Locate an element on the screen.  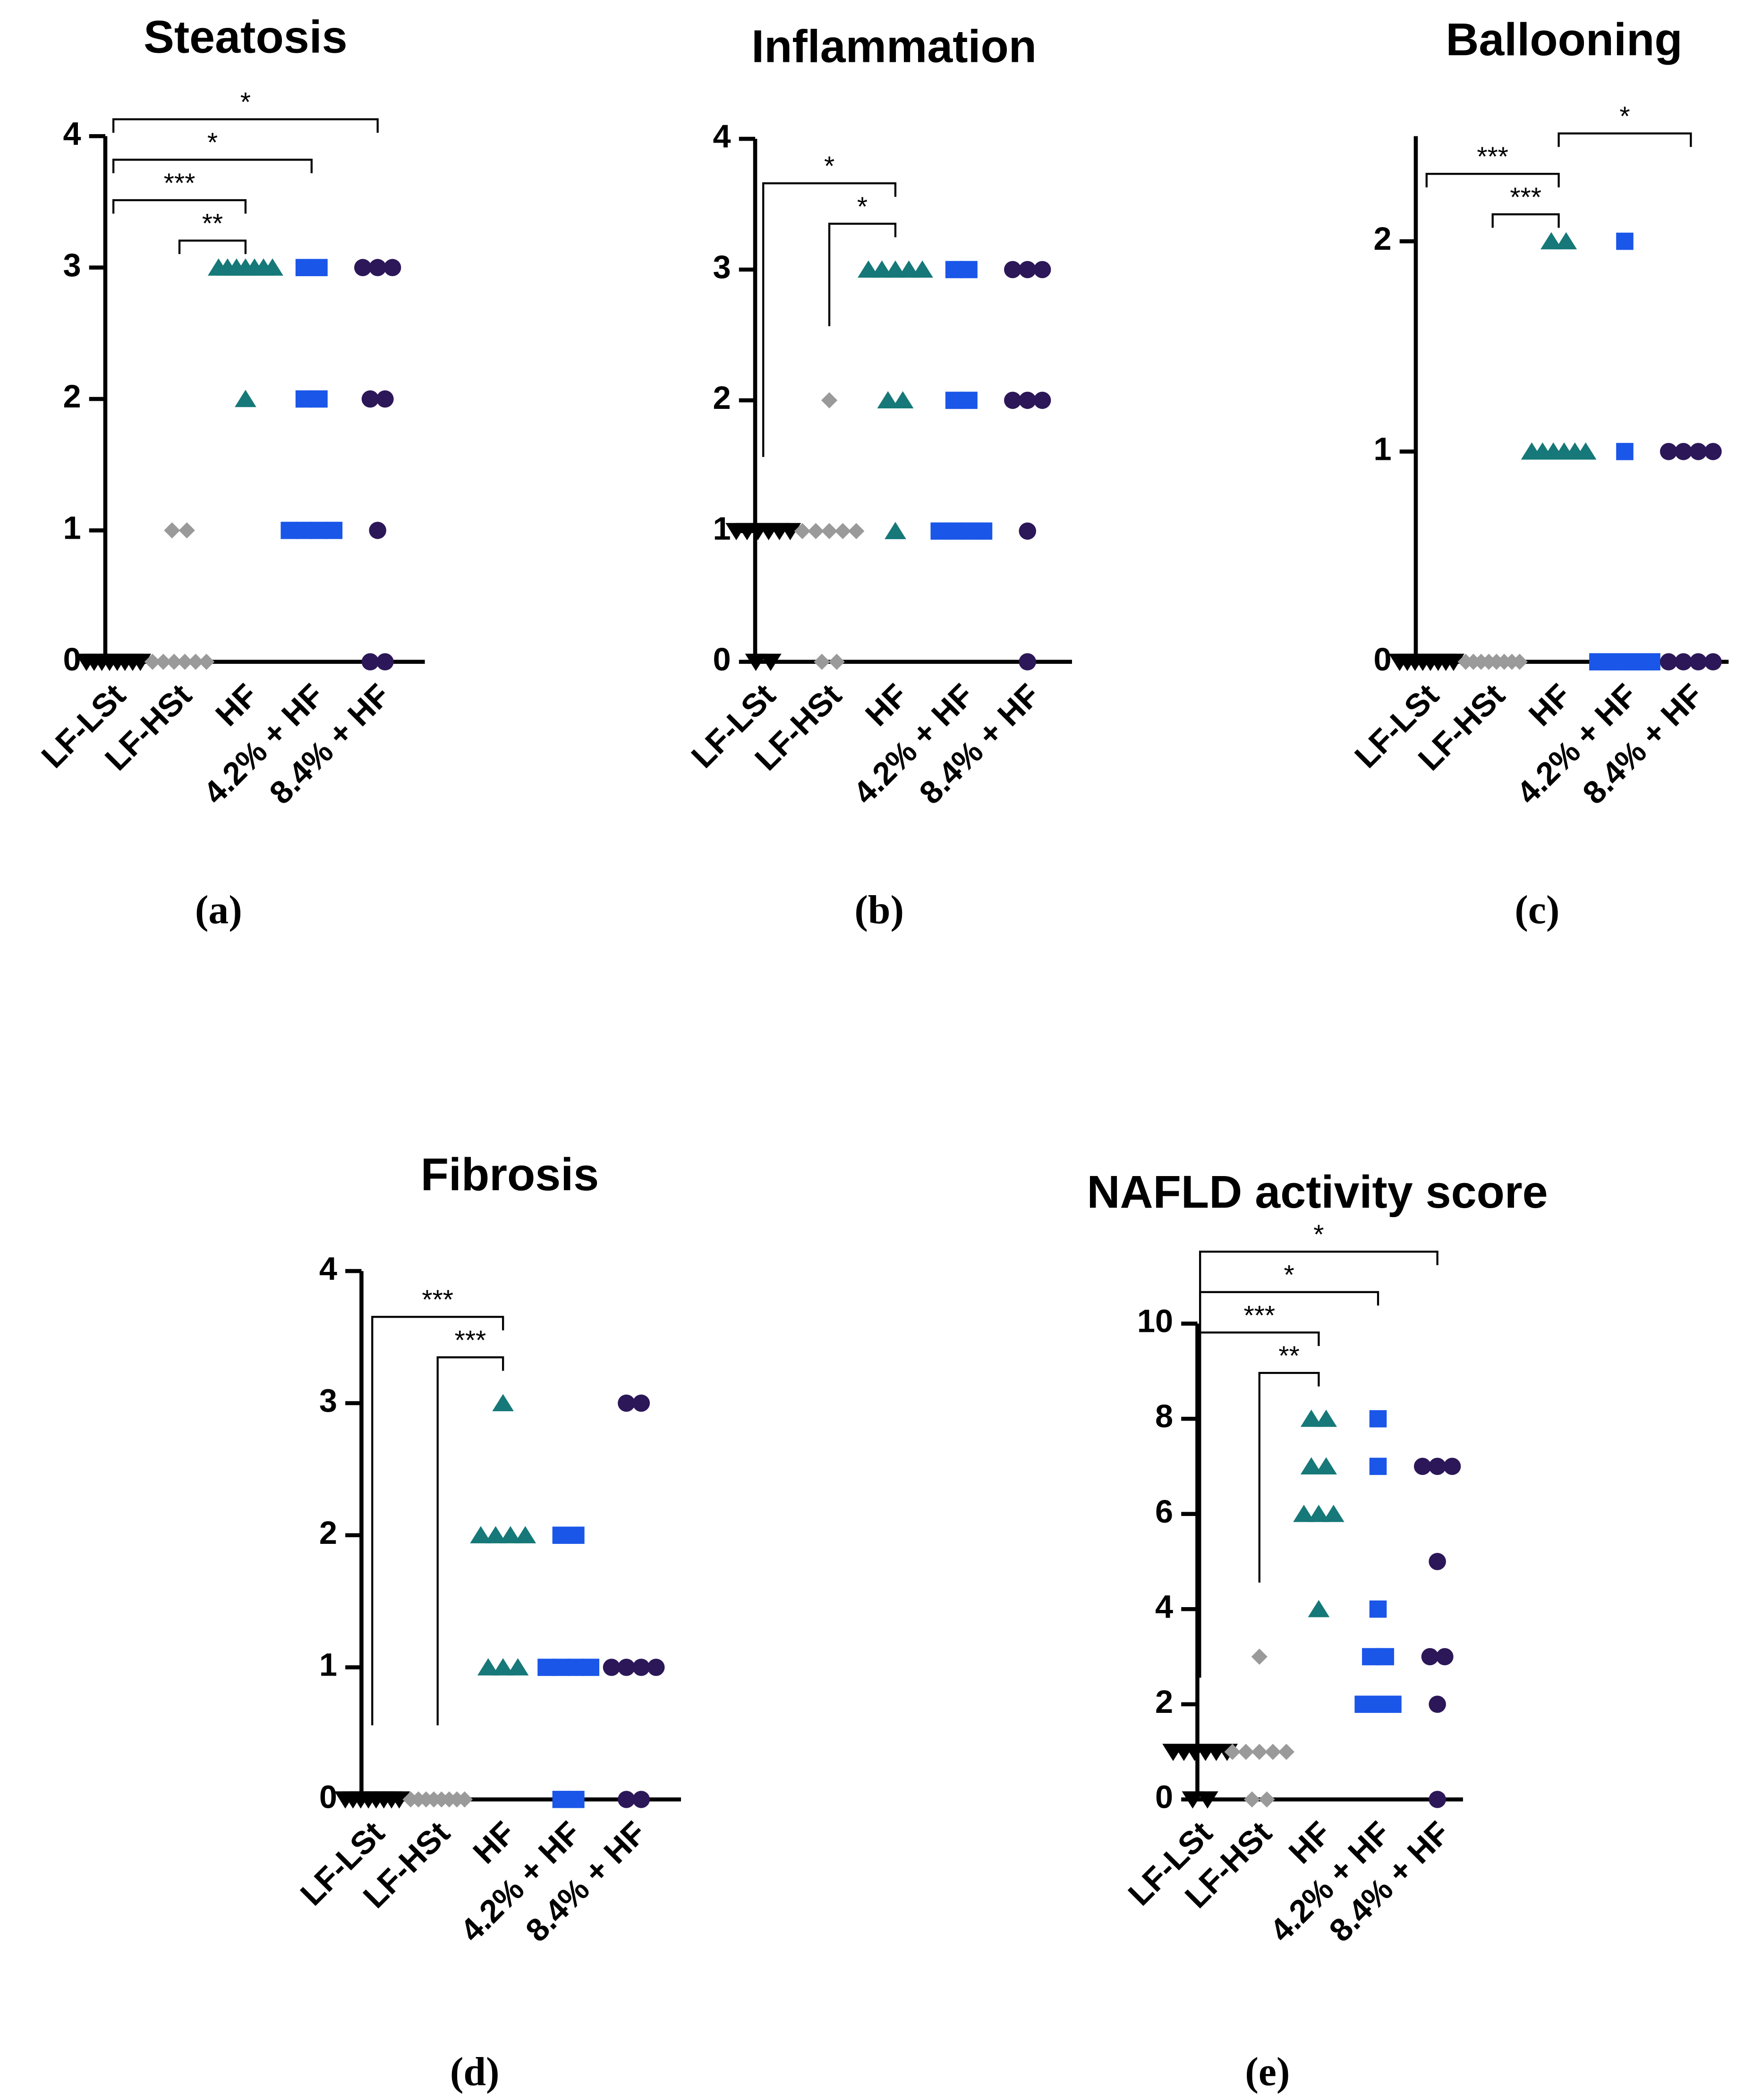
panel-title: NAFLD activity score is located at coordinates (1317, 1192).